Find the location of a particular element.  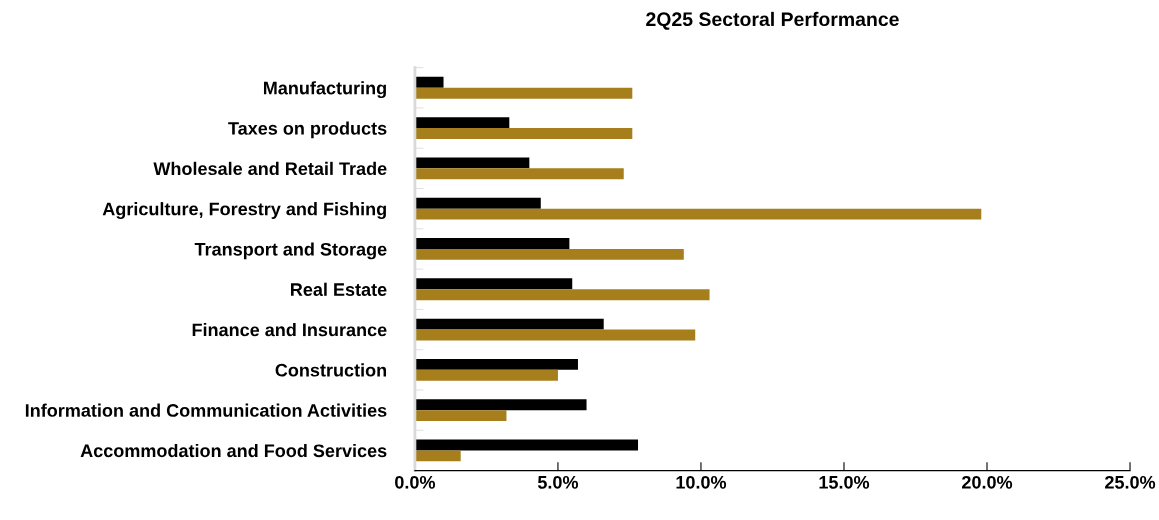

y-tick-label: Manufacturing is located at coordinates (324, 90).